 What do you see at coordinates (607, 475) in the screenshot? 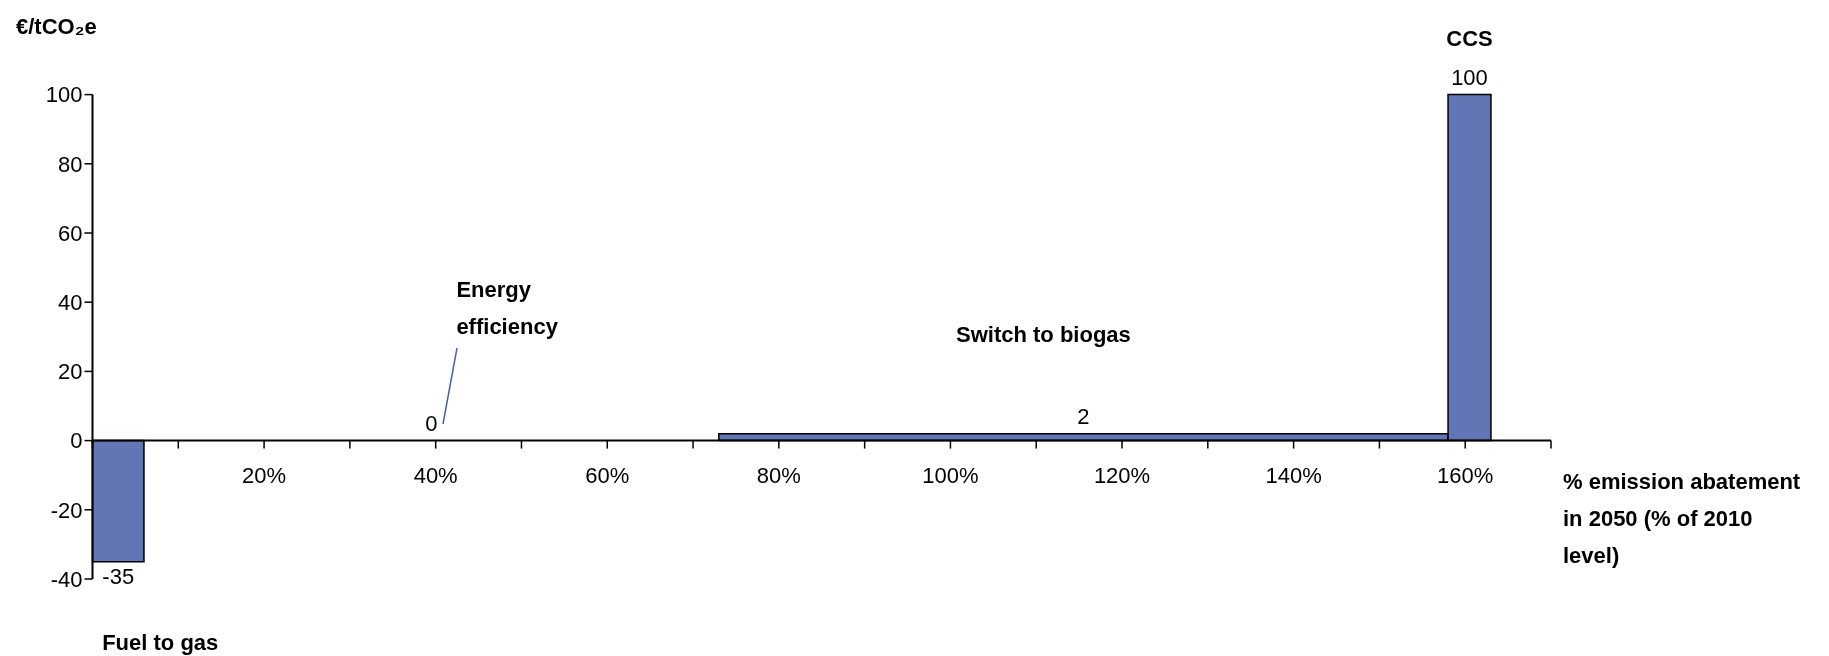
I see `x-tick-label: 60%` at bounding box center [607, 475].